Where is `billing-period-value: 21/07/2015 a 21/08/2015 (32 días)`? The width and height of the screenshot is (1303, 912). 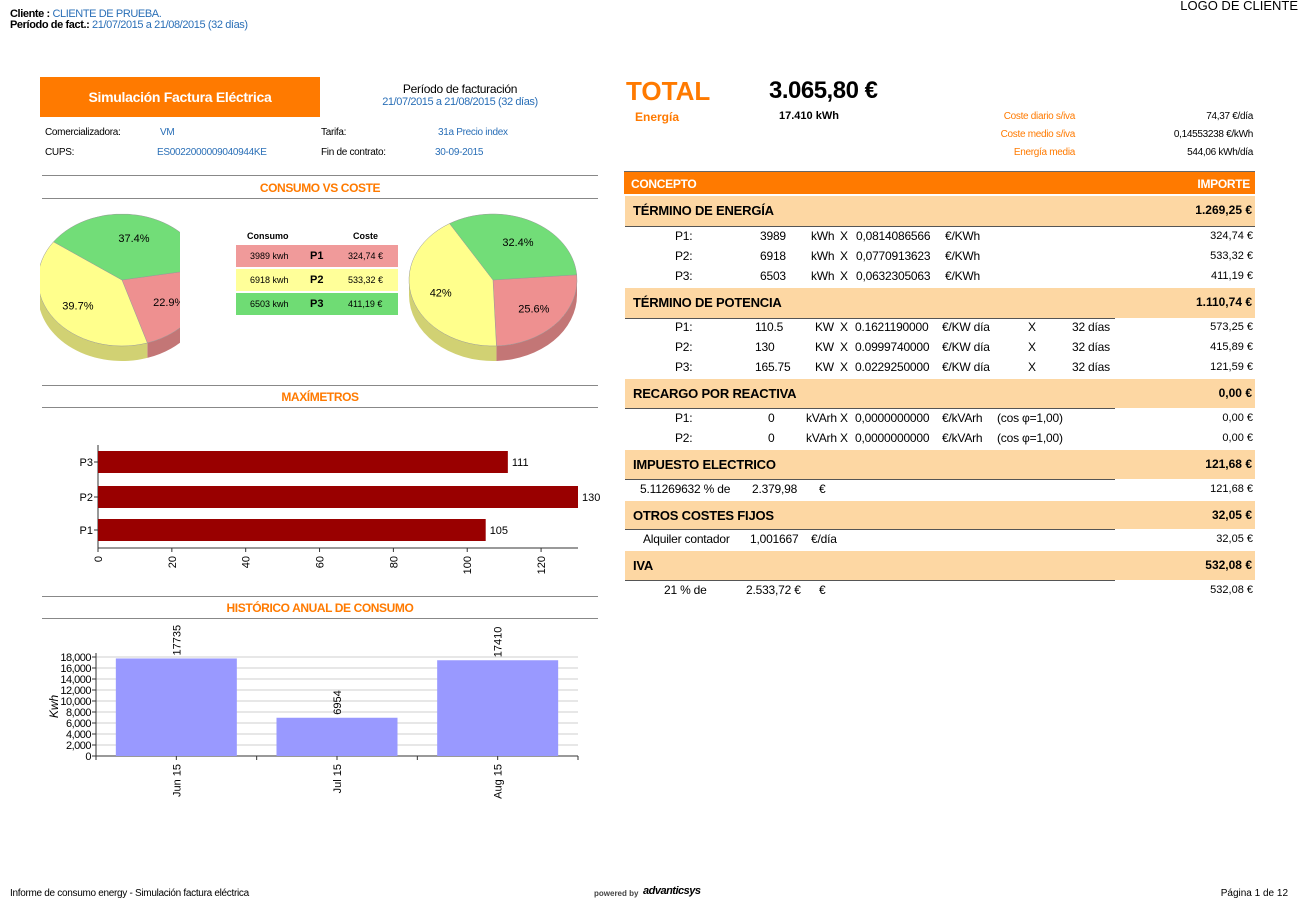
billing-period-value: 21/07/2015 a 21/08/2015 (32 días) is located at coordinates (460, 102).